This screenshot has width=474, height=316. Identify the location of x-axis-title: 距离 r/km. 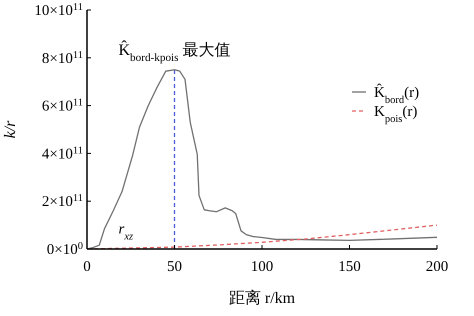
(262, 298).